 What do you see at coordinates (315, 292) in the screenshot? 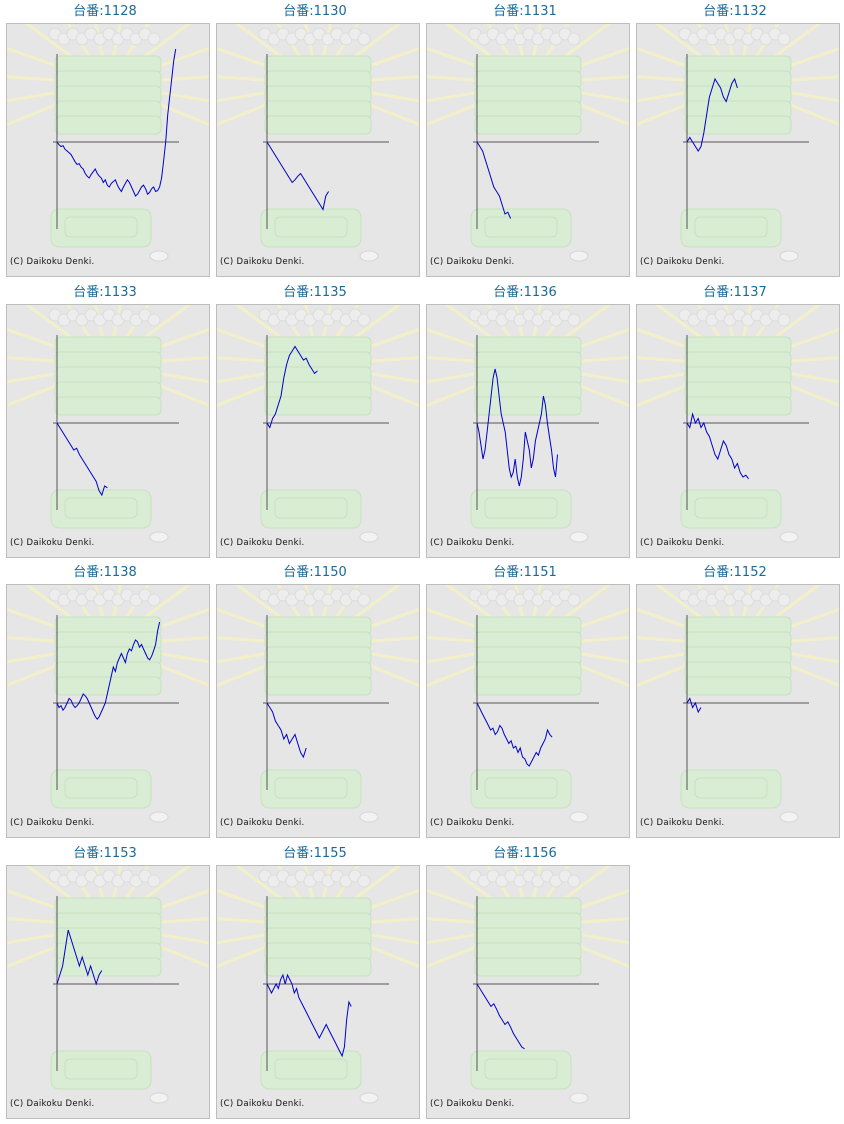
I see `graph-title: 台番:1135` at bounding box center [315, 292].